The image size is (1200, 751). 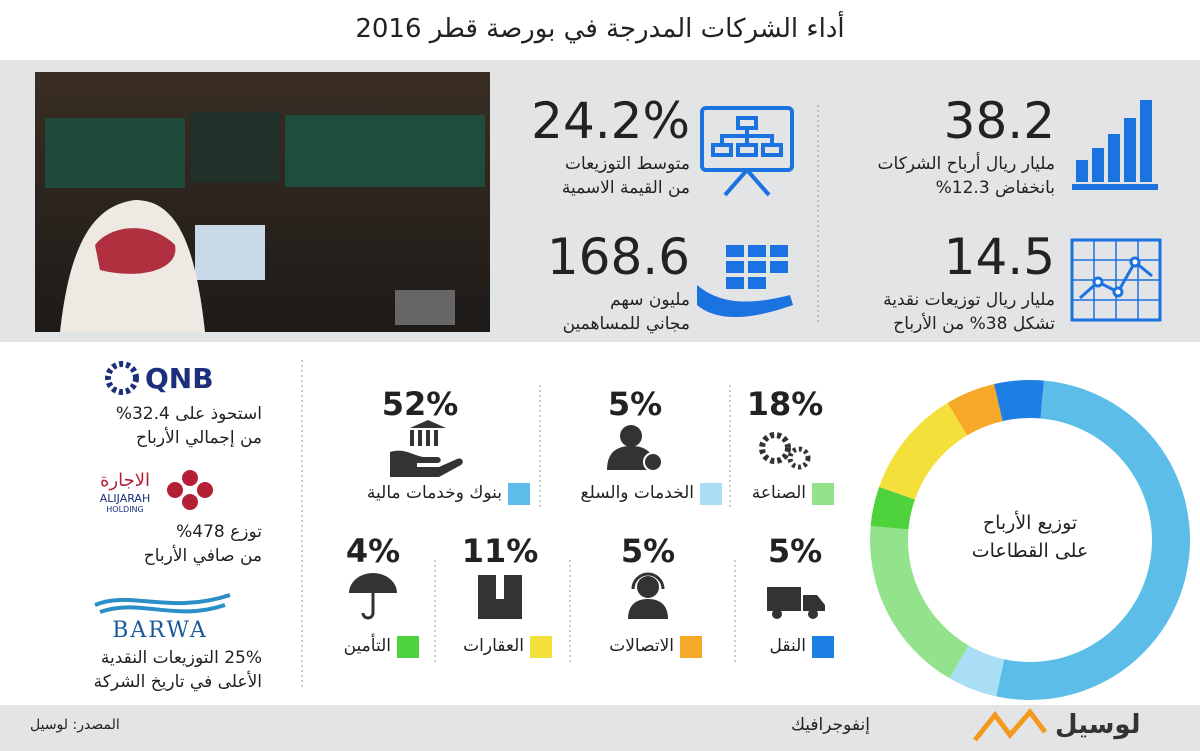 What do you see at coordinates (262, 202) in the screenshot?
I see `photo` at bounding box center [262, 202].